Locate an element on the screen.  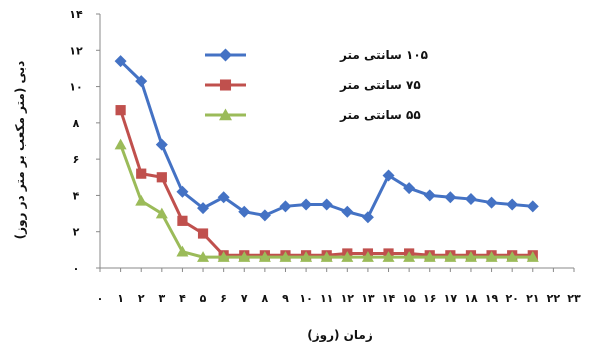
y-tick-label: ۲ is located at coordinates (76, 232).